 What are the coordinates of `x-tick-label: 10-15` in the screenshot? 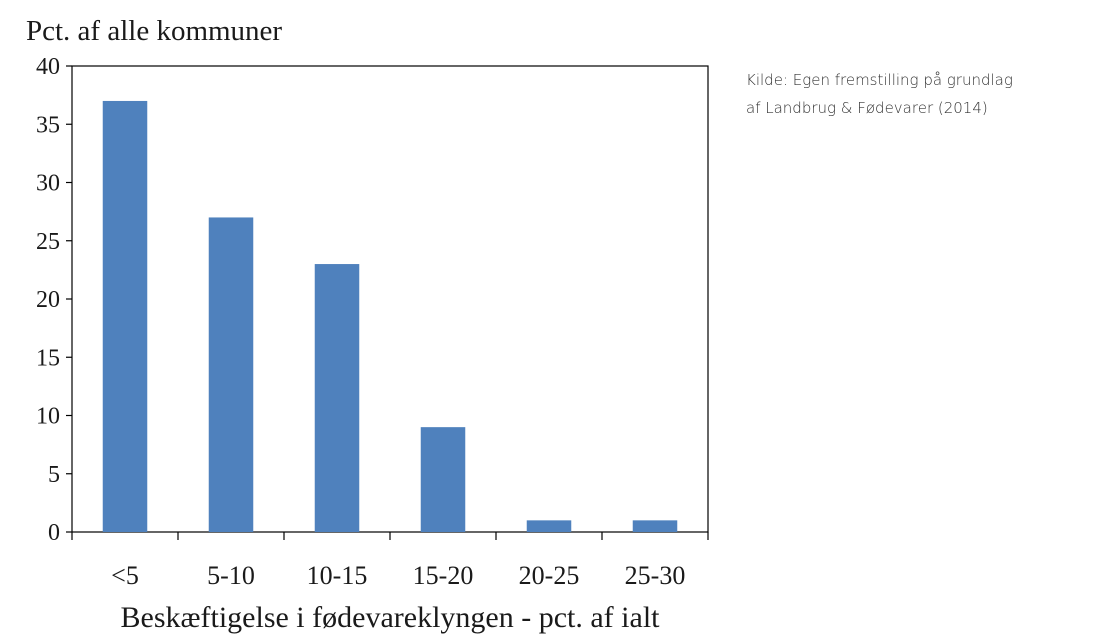 It's located at (337, 575).